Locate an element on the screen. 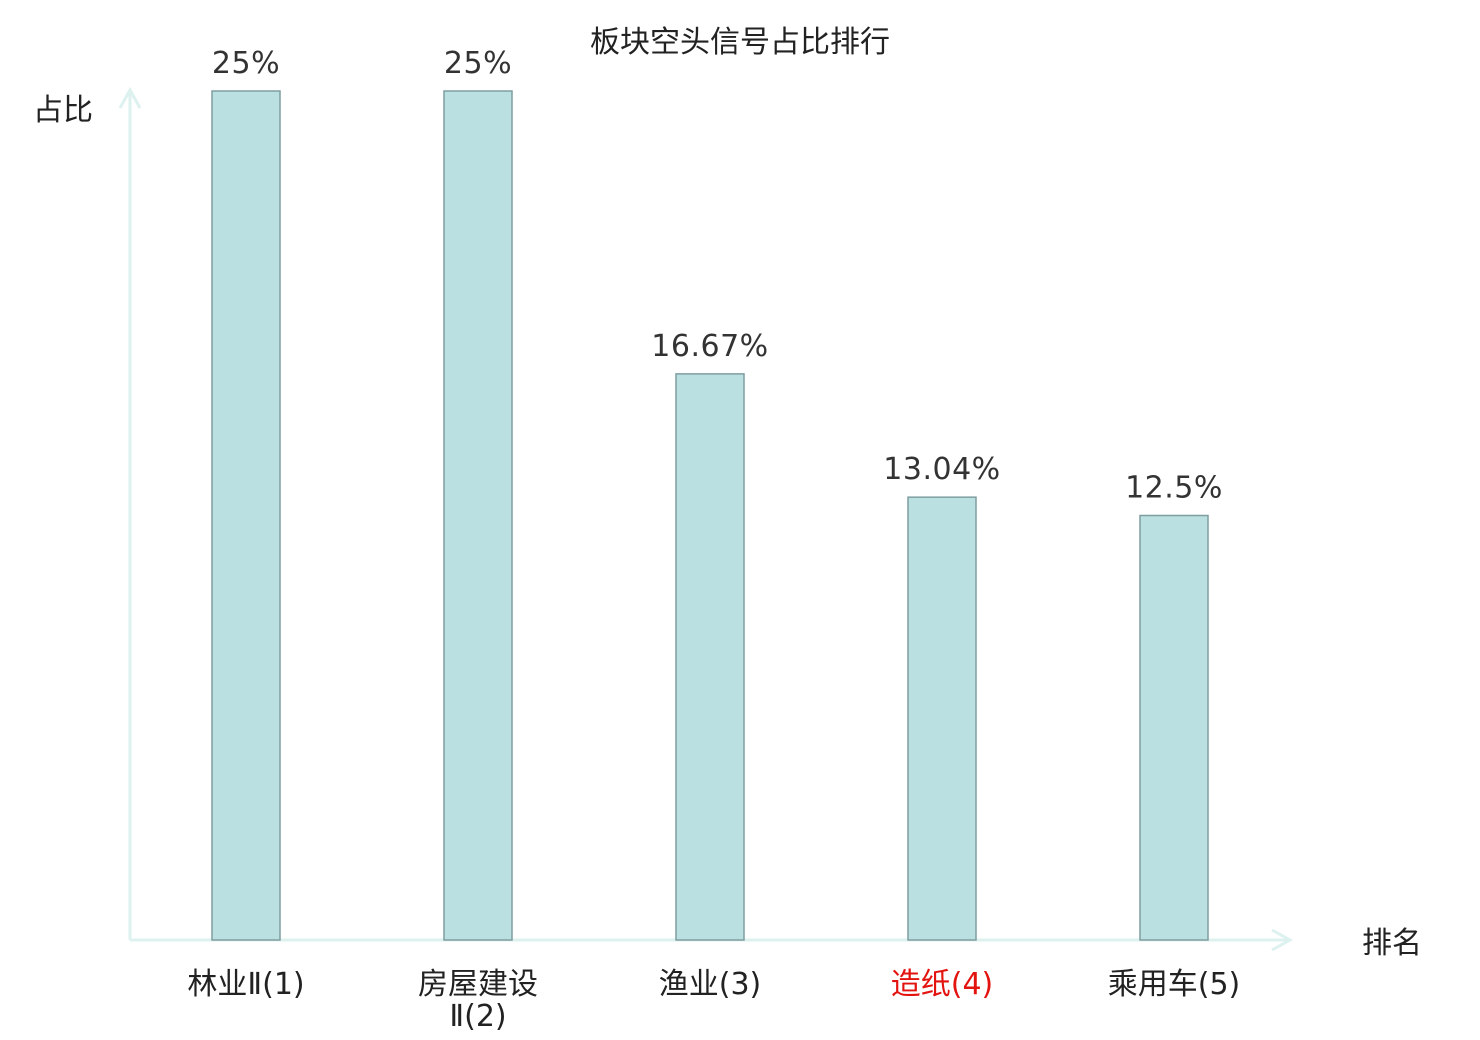 Image resolution: width=1480 pixels, height=1040 pixels. data-label: 12.5% is located at coordinates (1174, 488).